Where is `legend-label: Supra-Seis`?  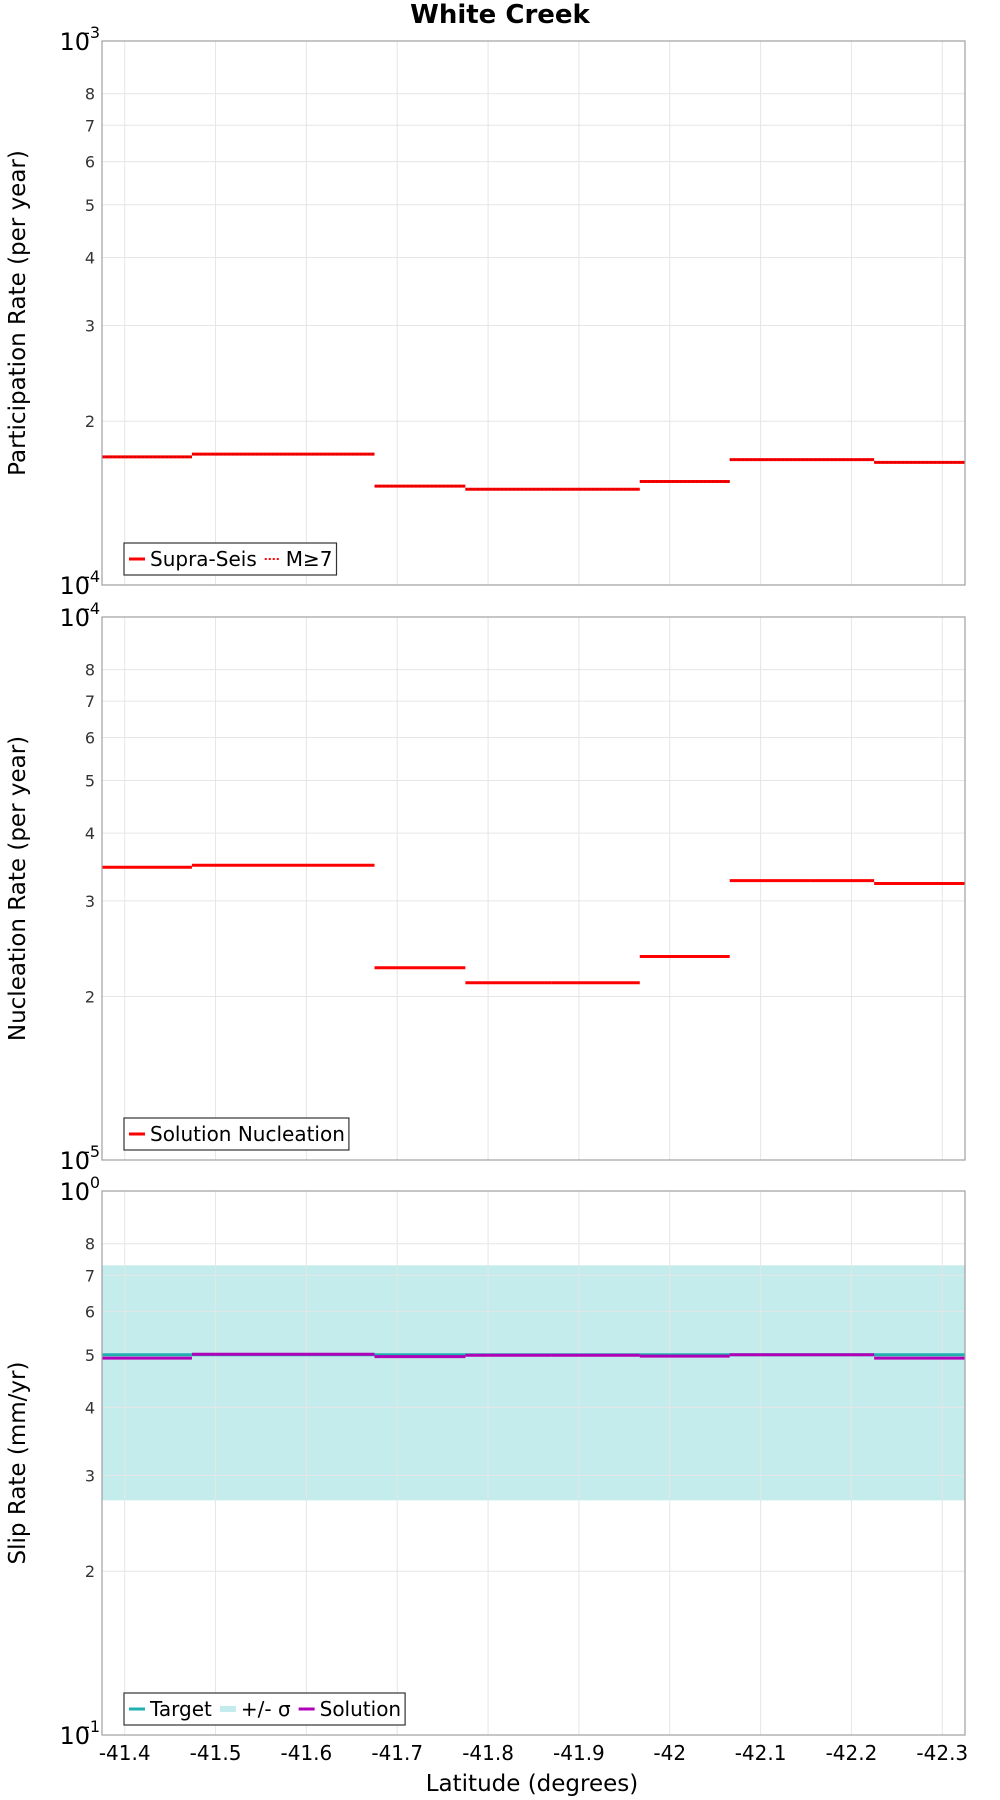 legend-label: Supra-Seis is located at coordinates (203, 559).